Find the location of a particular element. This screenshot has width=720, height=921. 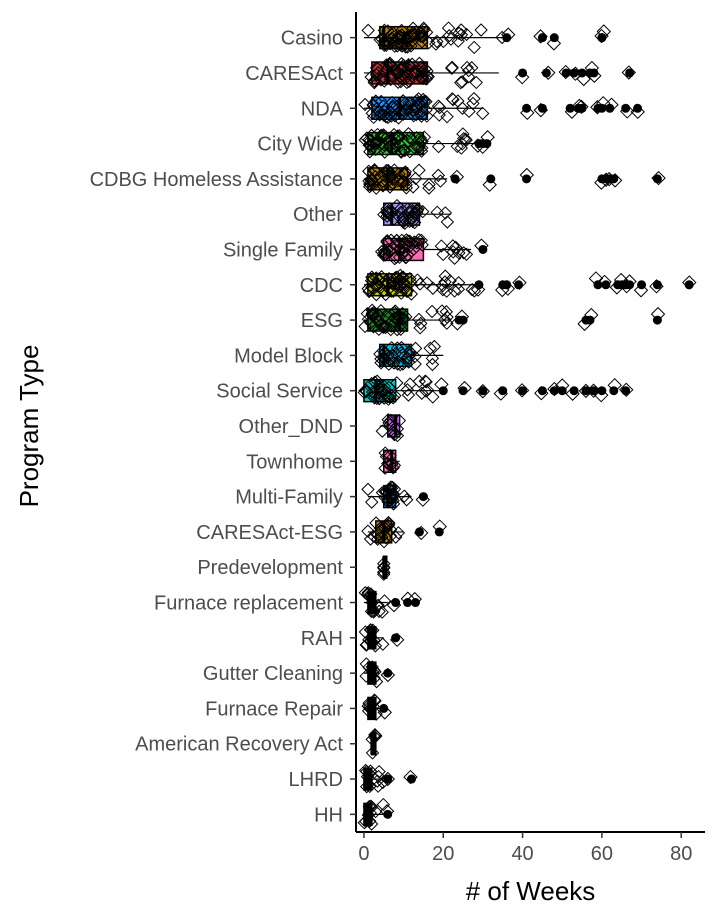

y-tick-label: Multi-Family is located at coordinates (289, 498).